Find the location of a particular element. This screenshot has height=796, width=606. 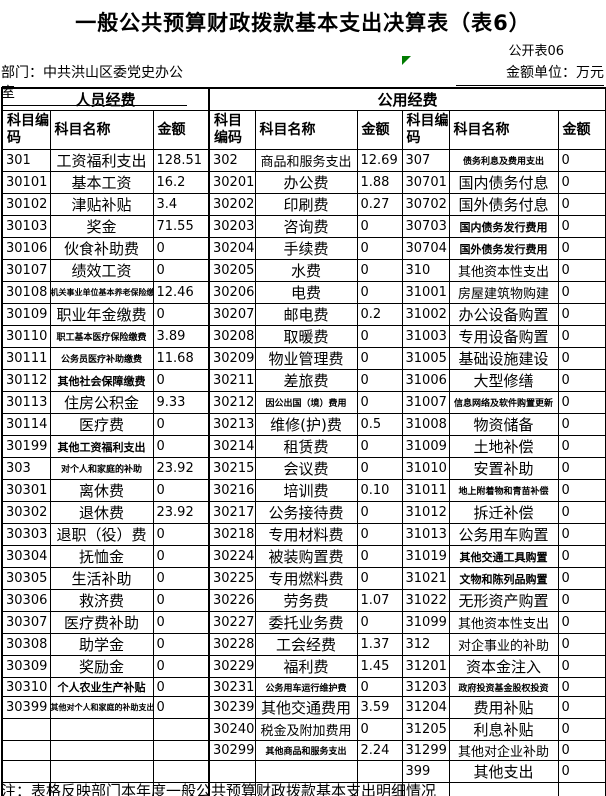

subject-name-cell: 其他对个人和家庭的补助支出 is located at coordinates (101, 708).